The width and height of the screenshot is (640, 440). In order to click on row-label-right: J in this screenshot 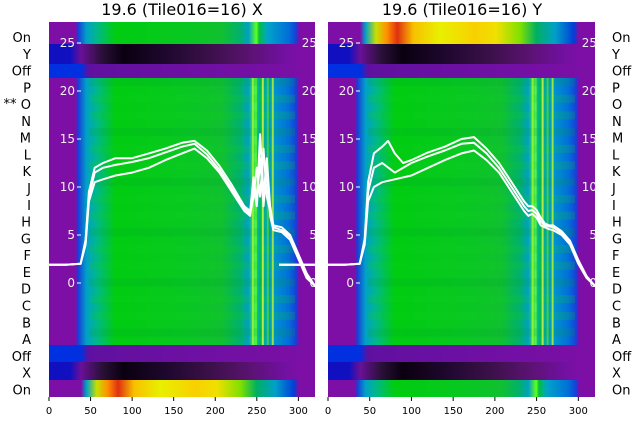, I will do `click(613, 189)`.